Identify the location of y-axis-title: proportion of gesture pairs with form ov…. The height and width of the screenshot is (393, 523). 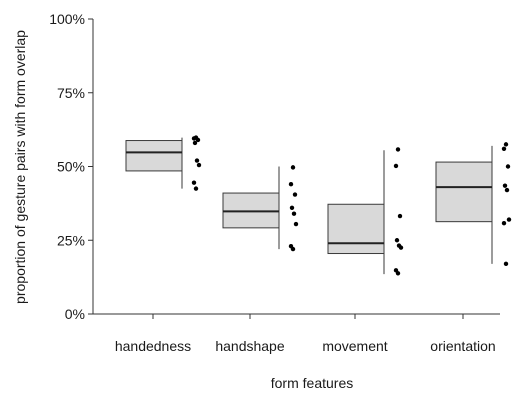
(20, 167).